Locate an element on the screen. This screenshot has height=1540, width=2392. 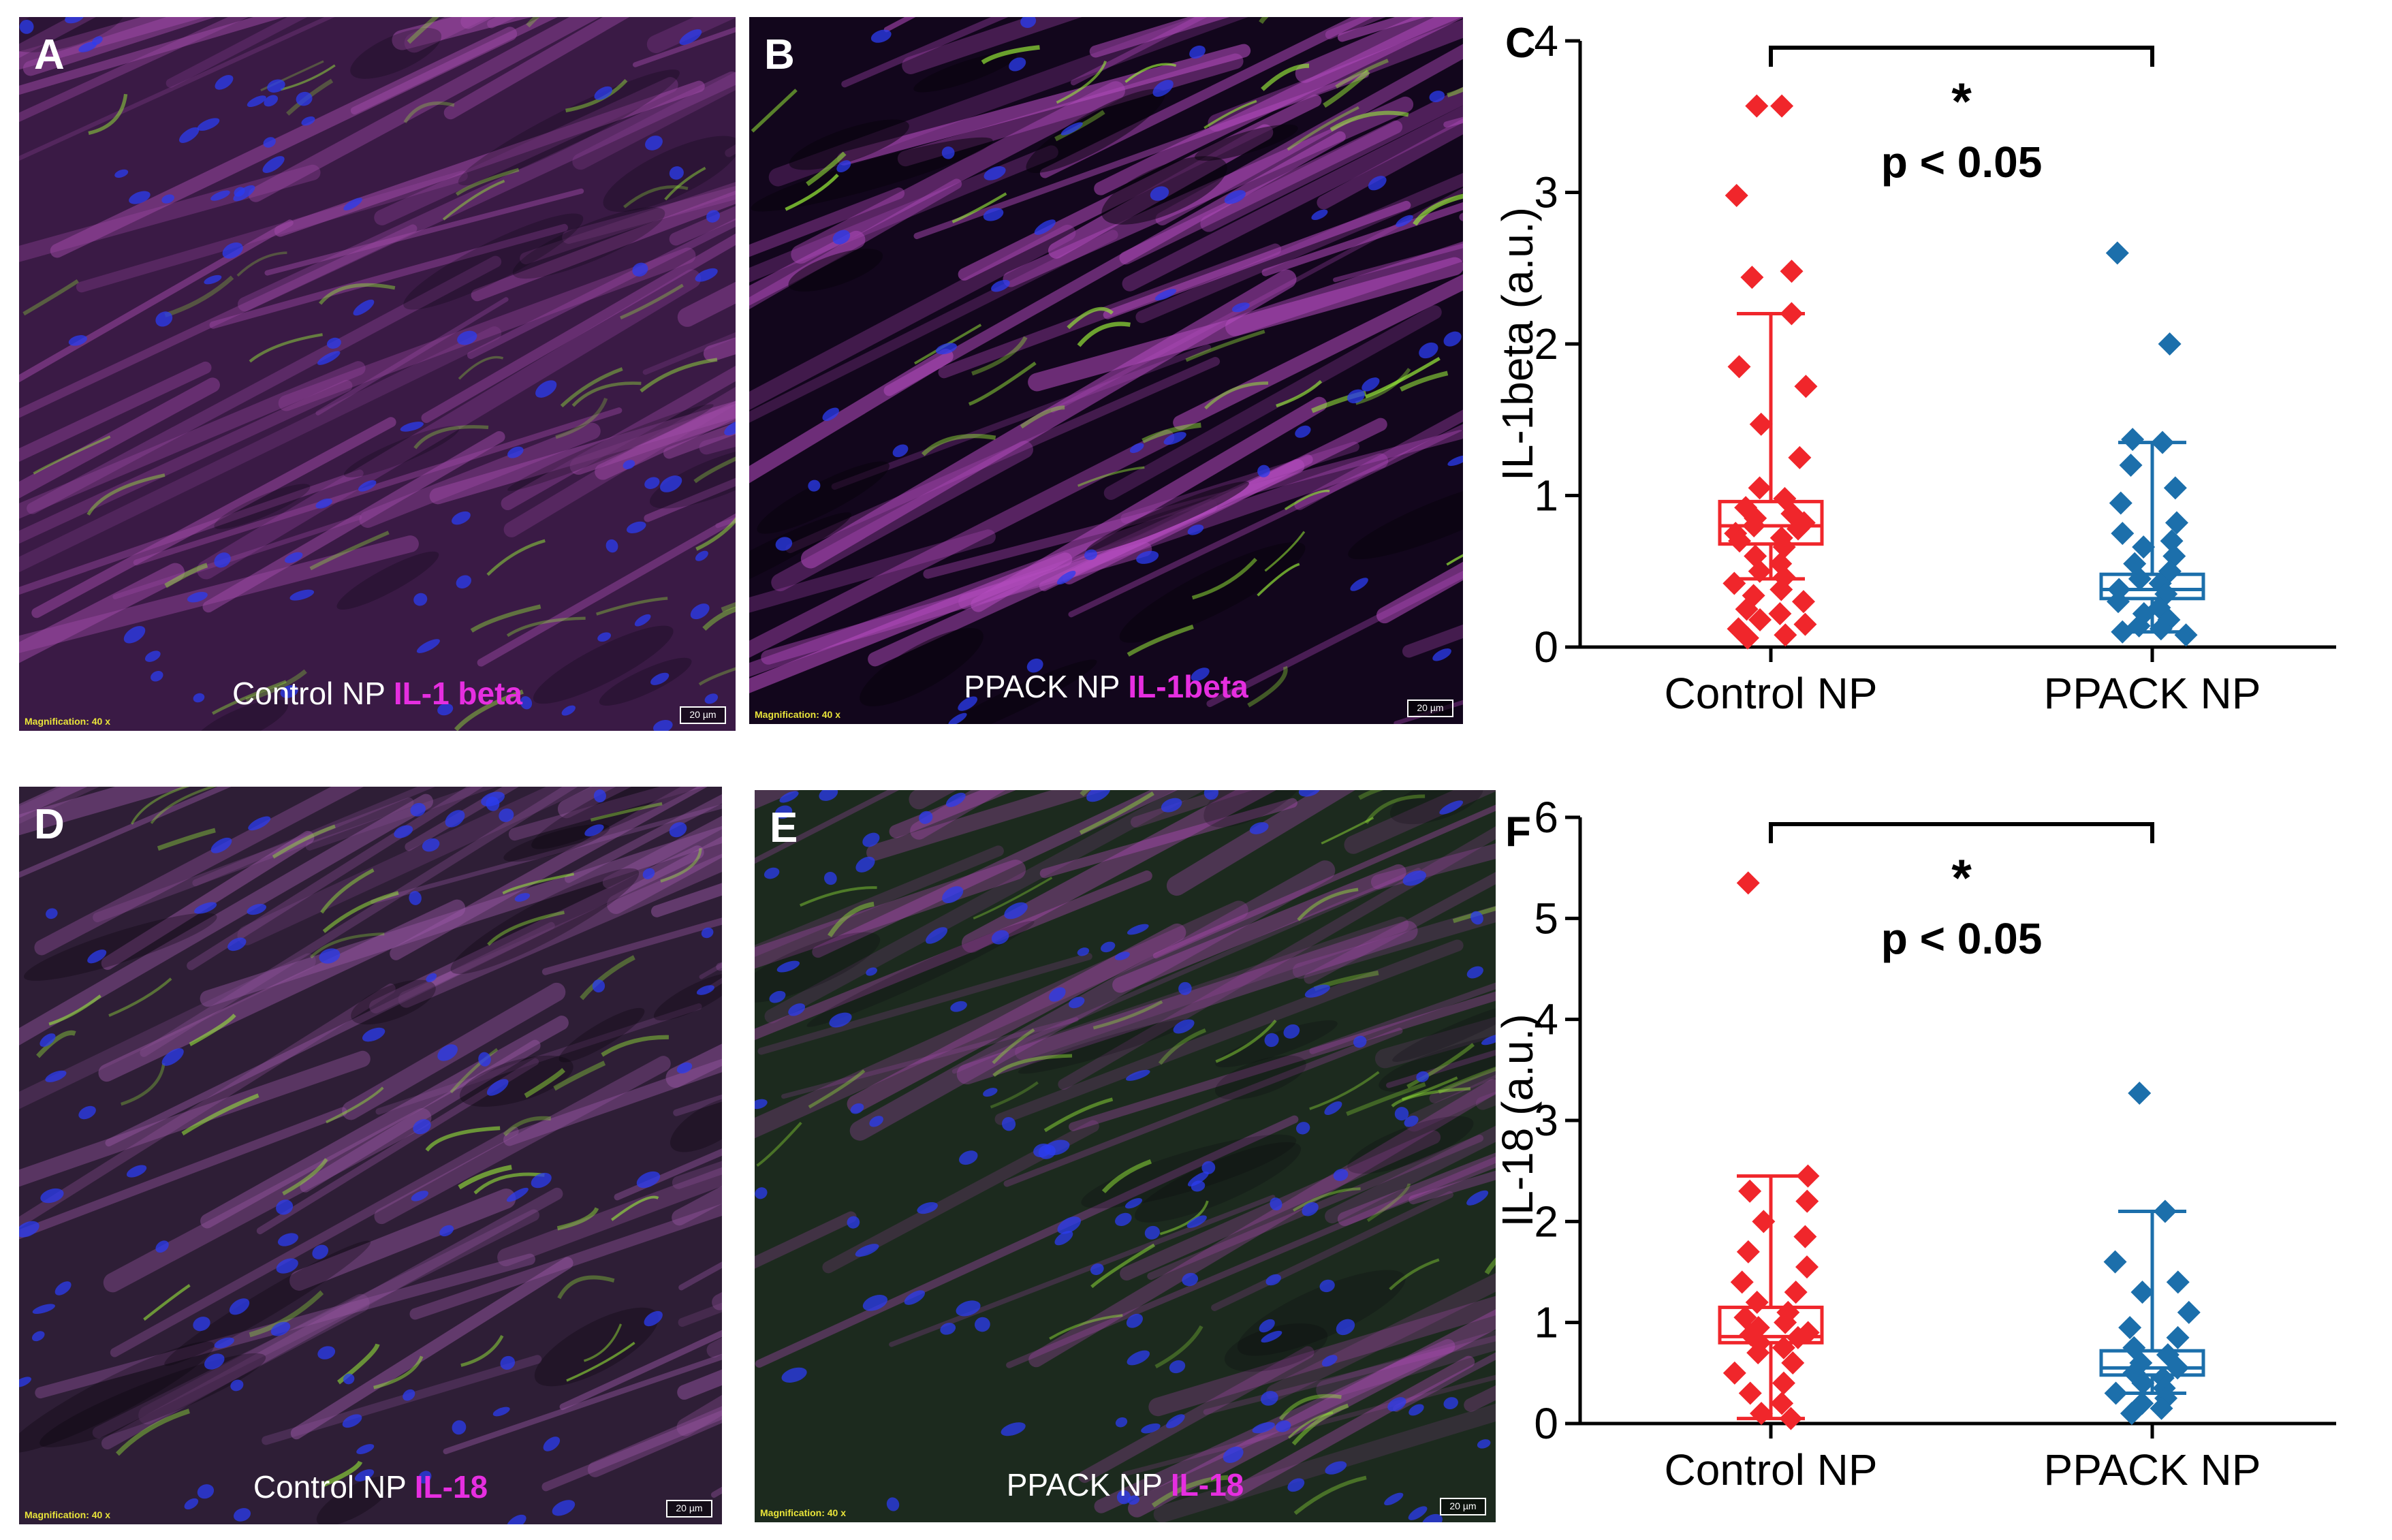
scale-bar: 20 µm is located at coordinates (1430, 709).